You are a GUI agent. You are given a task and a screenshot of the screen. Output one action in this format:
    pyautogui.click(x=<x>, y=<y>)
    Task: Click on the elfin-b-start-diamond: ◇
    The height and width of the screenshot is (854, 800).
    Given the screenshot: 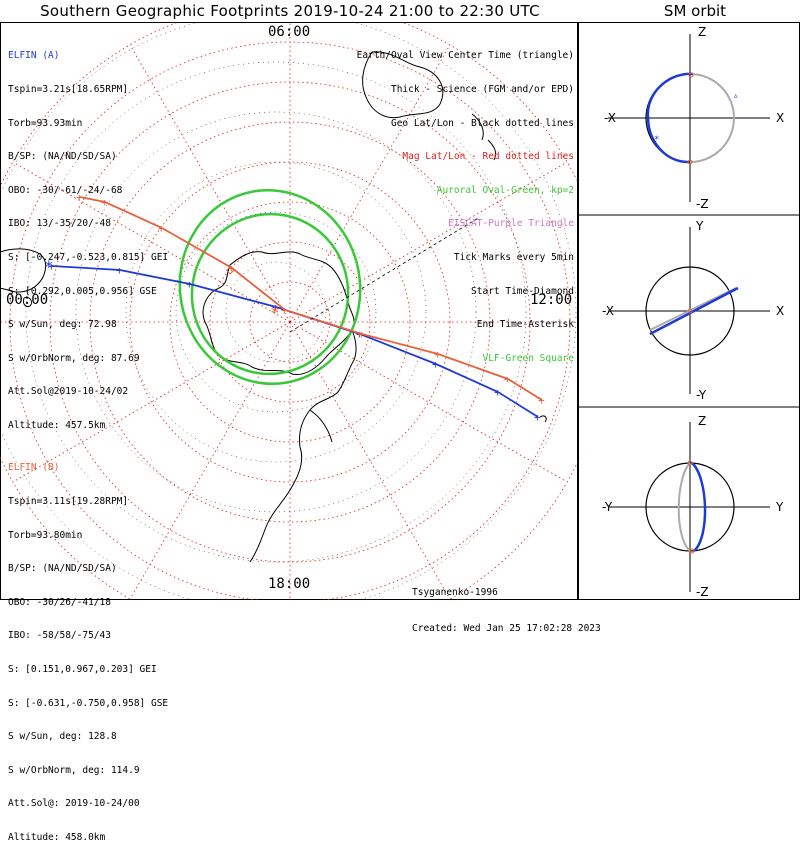 What is the action you would take?
    pyautogui.click(x=230, y=270)
    